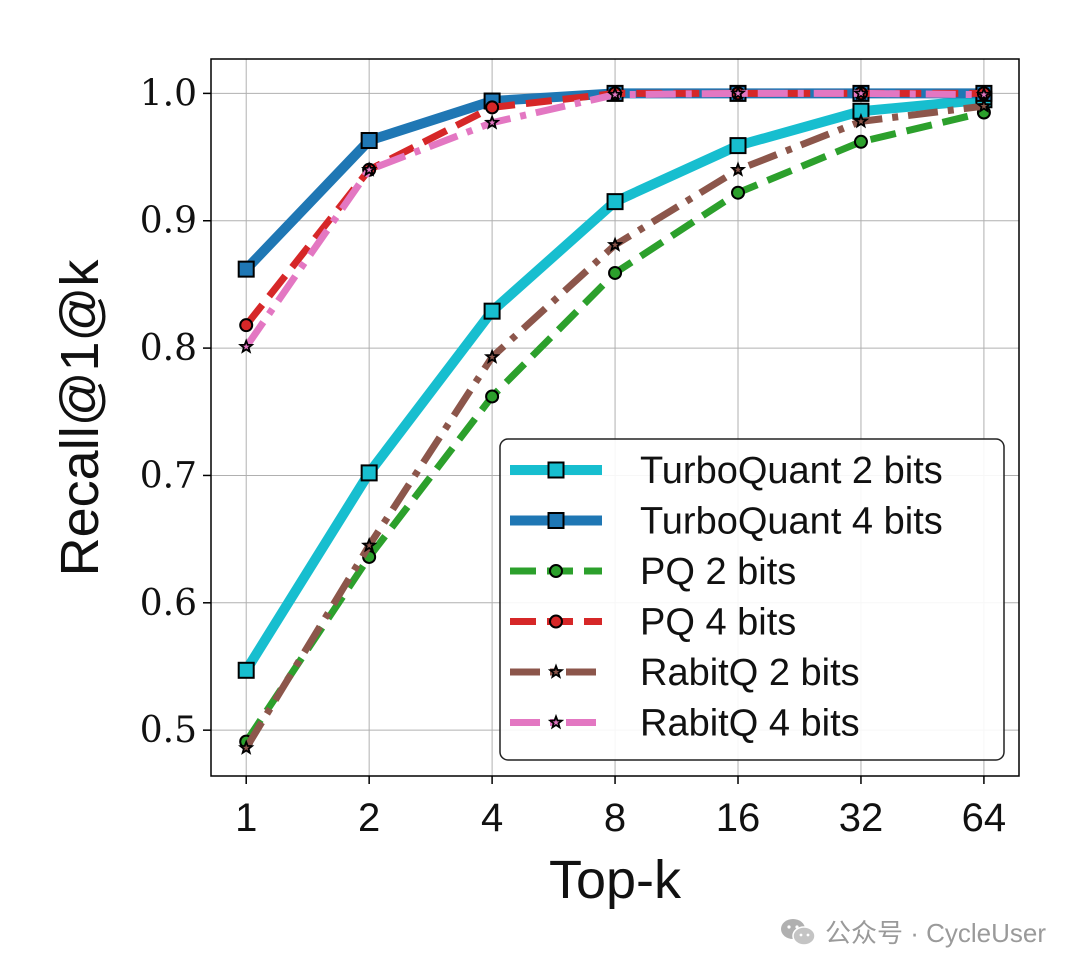 Image resolution: width=1080 pixels, height=972 pixels. What do you see at coordinates (80, 418) in the screenshot?
I see `y-axis-label: Recall@1@k` at bounding box center [80, 418].